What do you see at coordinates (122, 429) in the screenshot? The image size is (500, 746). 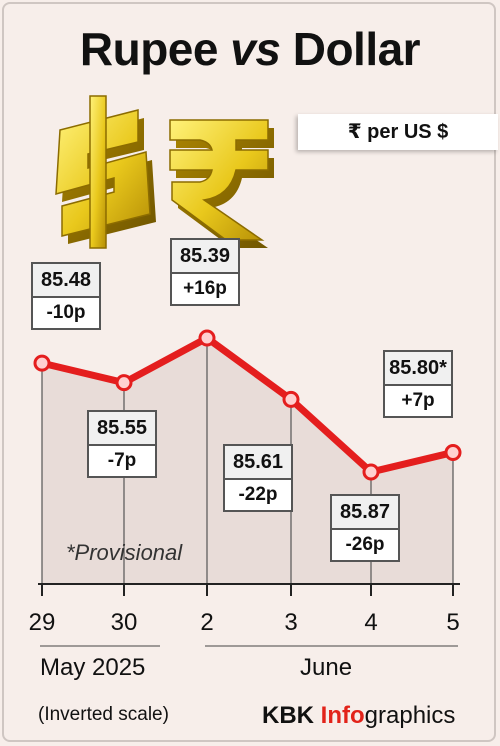 I see `value-label: 85.55` at bounding box center [122, 429].